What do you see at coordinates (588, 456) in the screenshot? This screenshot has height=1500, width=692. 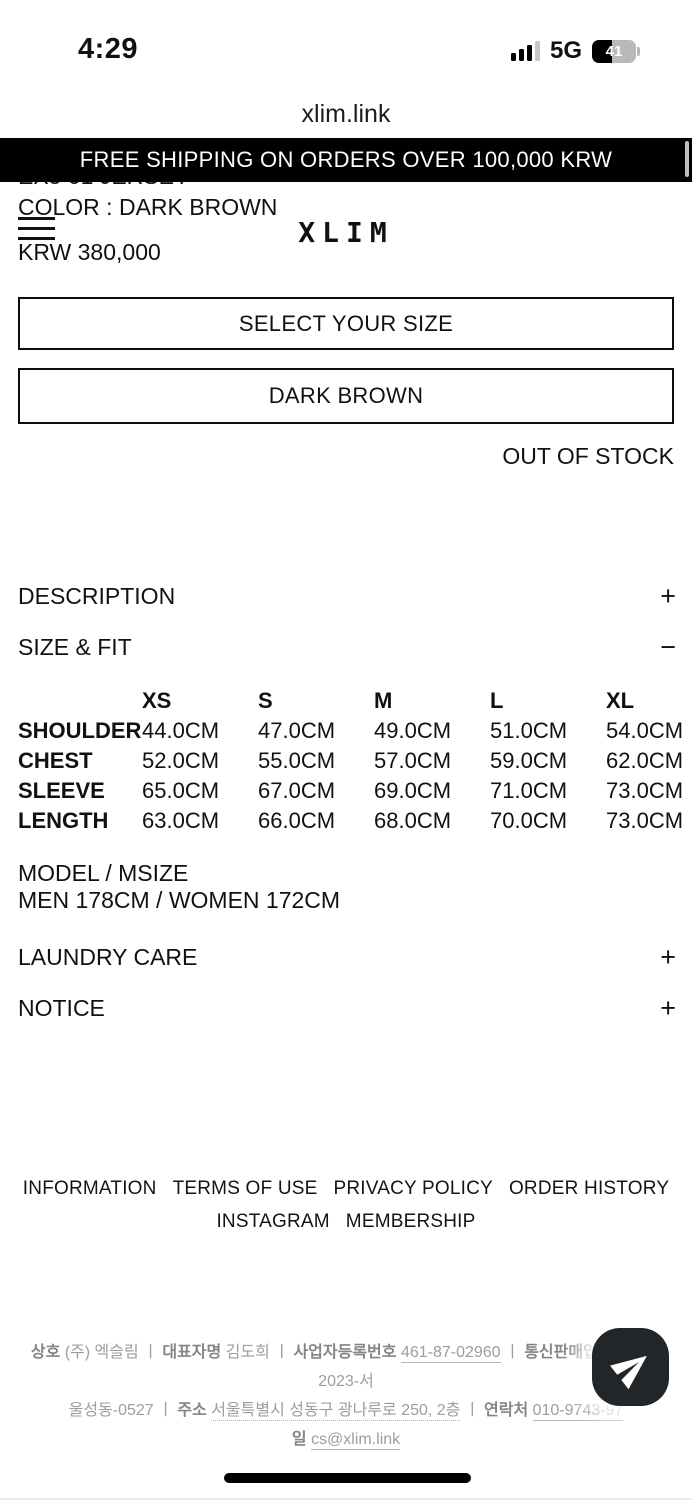 I see `stock-status: OUT OF STOCK` at bounding box center [588, 456].